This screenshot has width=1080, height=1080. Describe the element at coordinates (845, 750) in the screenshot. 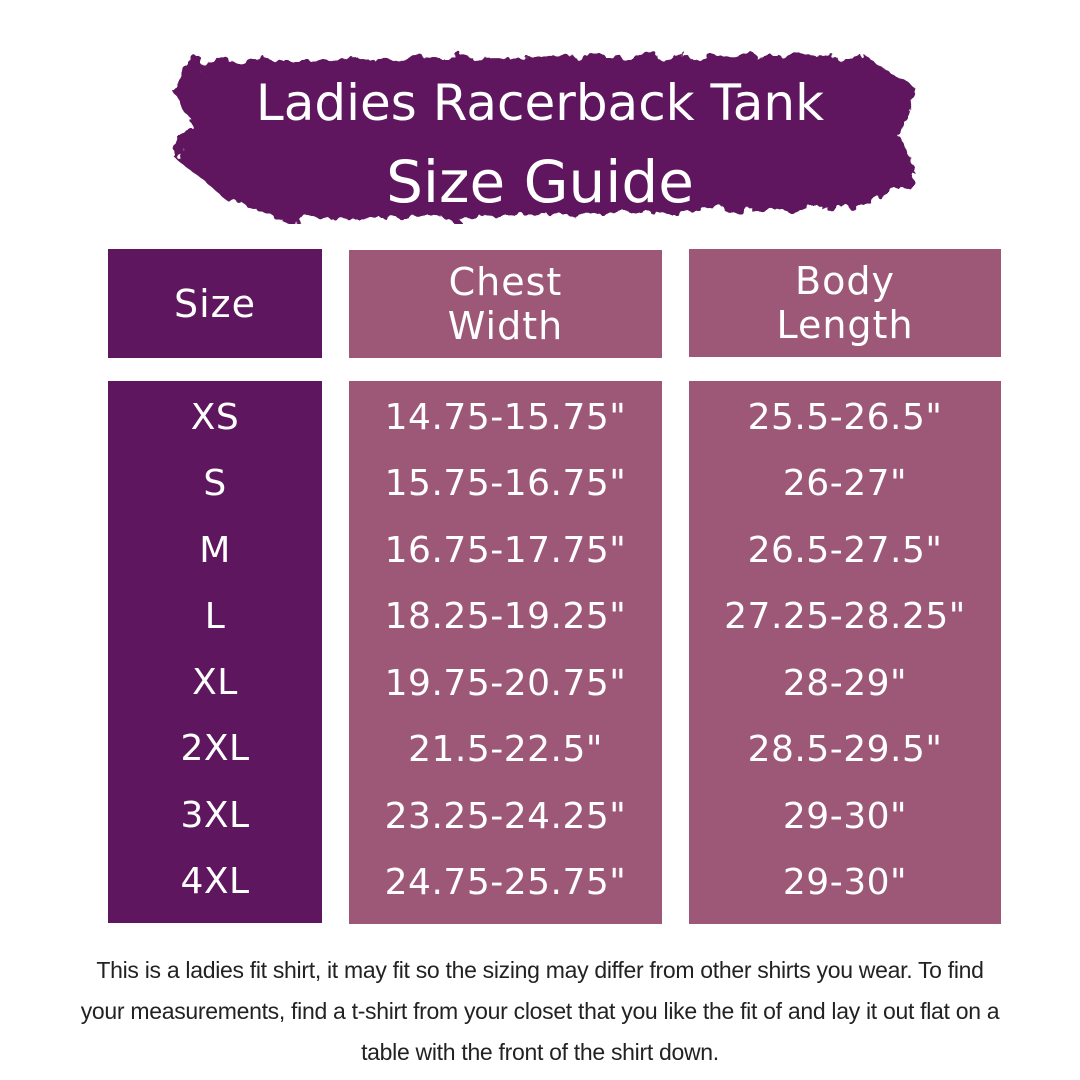

I see `body-cell: 28.5-29.5"` at that location.